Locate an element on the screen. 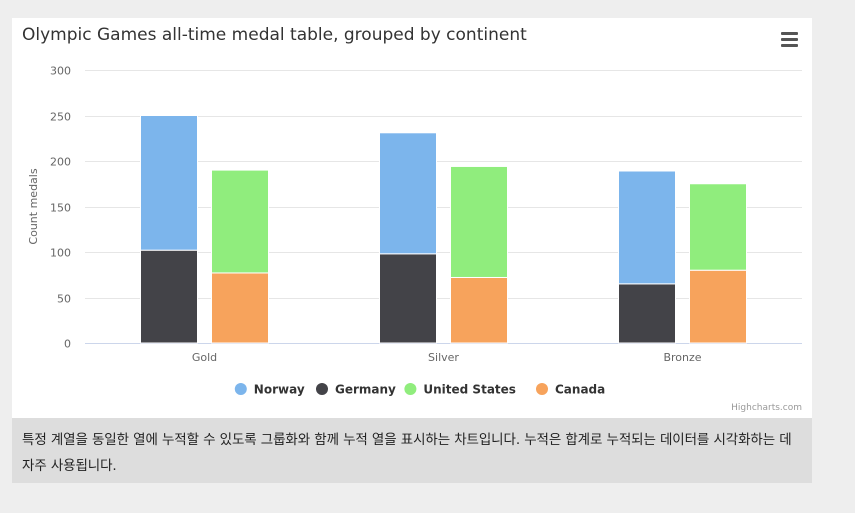 This screenshot has height=513, width=855. legend-item-norway: Norway is located at coordinates (279, 390).